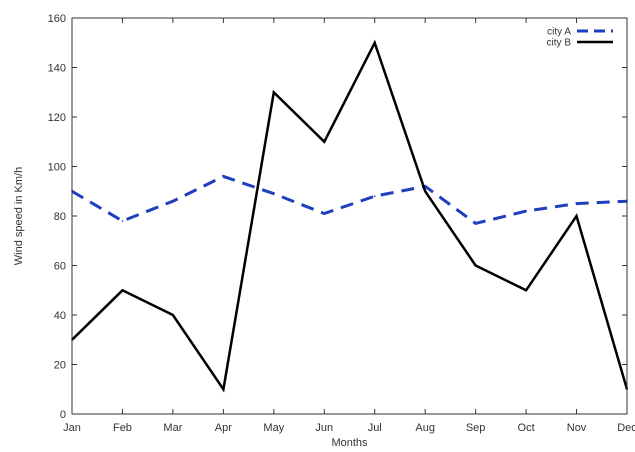 The height and width of the screenshot is (452, 635). I want to click on y-tick-label: 80, so click(60, 217).